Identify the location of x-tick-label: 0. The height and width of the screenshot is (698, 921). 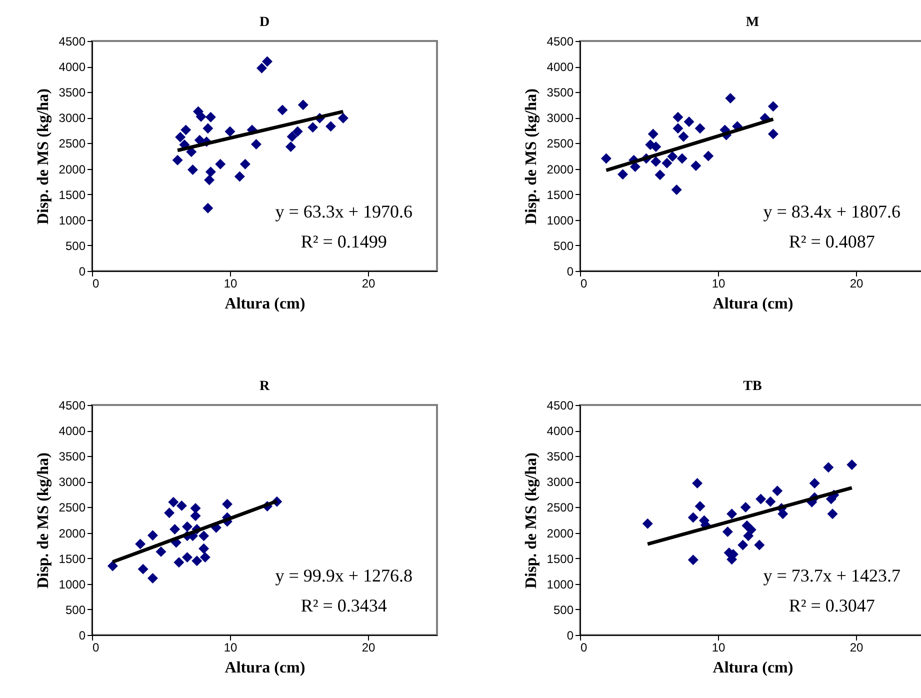
(584, 283).